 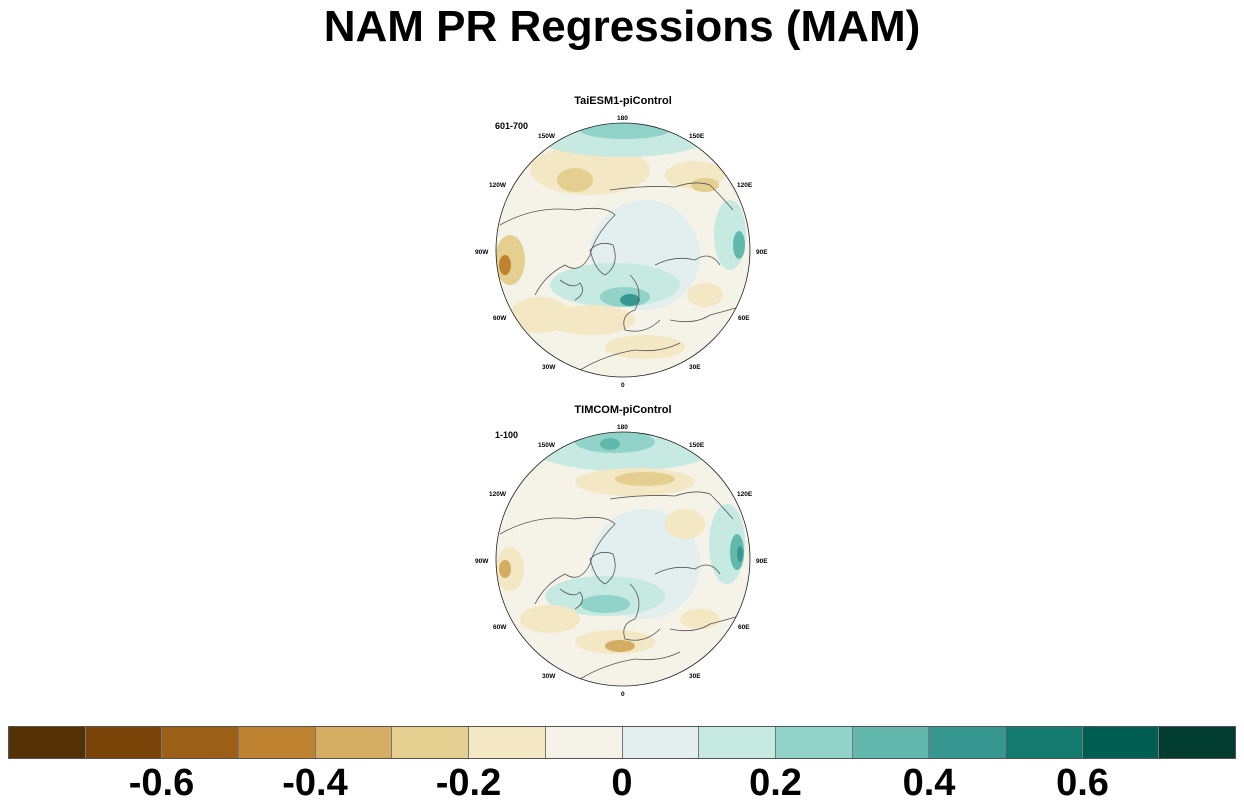 What do you see at coordinates (622, 26) in the screenshot?
I see `figure-title: NAM PR Regressions (MAM)` at bounding box center [622, 26].